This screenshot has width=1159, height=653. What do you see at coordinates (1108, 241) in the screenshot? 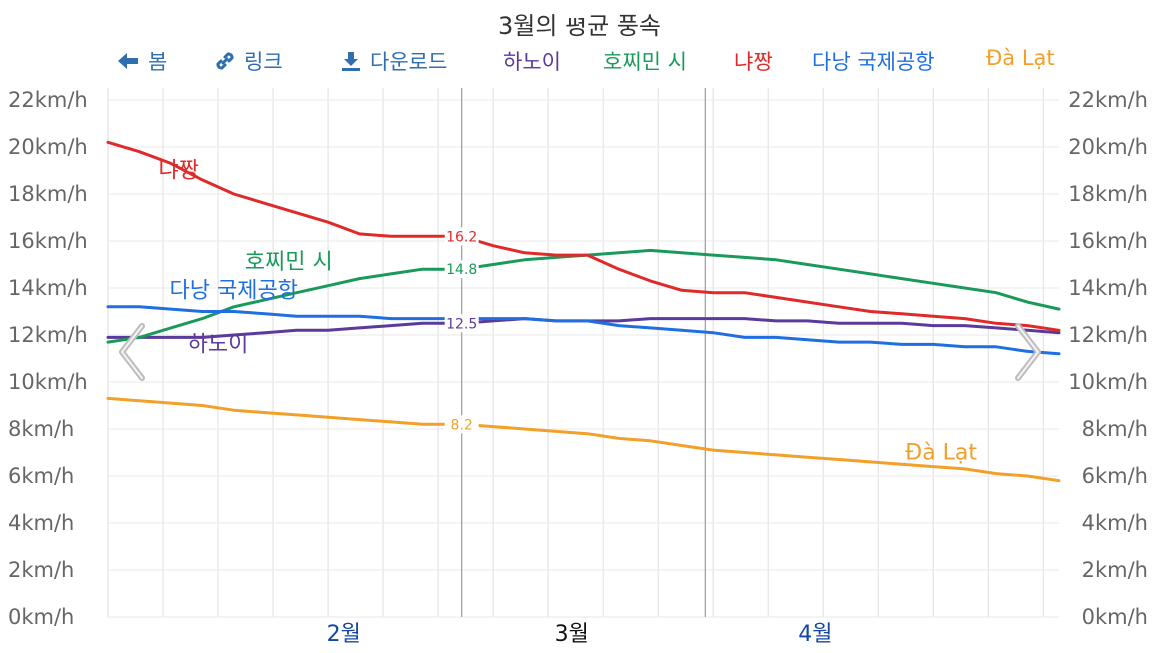
I see `y-tick-label-right: 16km/h` at bounding box center [1108, 241].